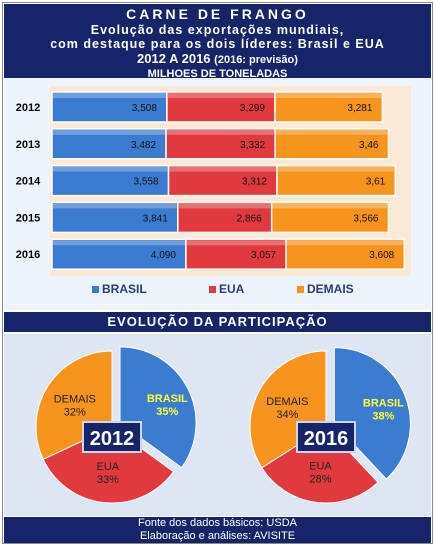 This screenshot has height=546, width=435. Describe the element at coordinates (28, 218) in the screenshot. I see `year-tick-label: 2015` at that location.